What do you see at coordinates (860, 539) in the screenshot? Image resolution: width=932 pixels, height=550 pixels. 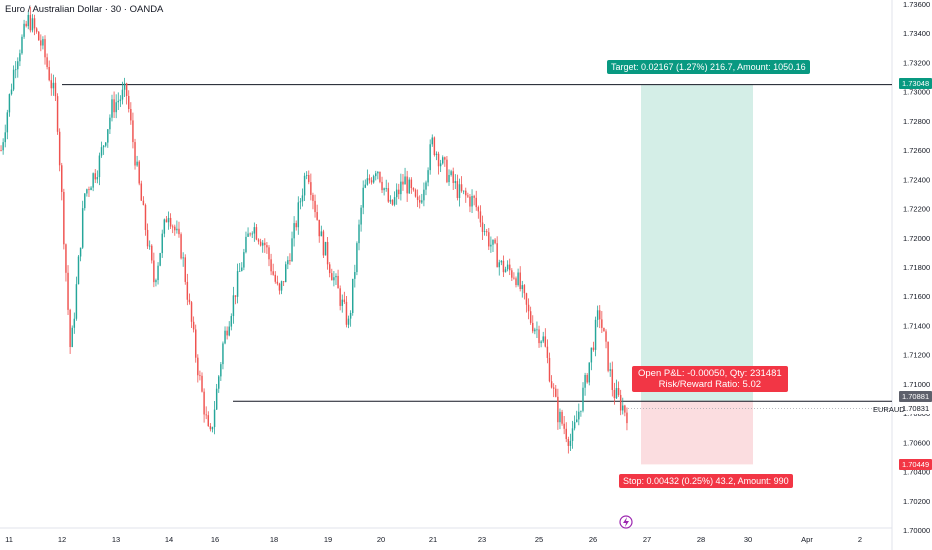 I see `x-tick-label: 2` at bounding box center [860, 539].